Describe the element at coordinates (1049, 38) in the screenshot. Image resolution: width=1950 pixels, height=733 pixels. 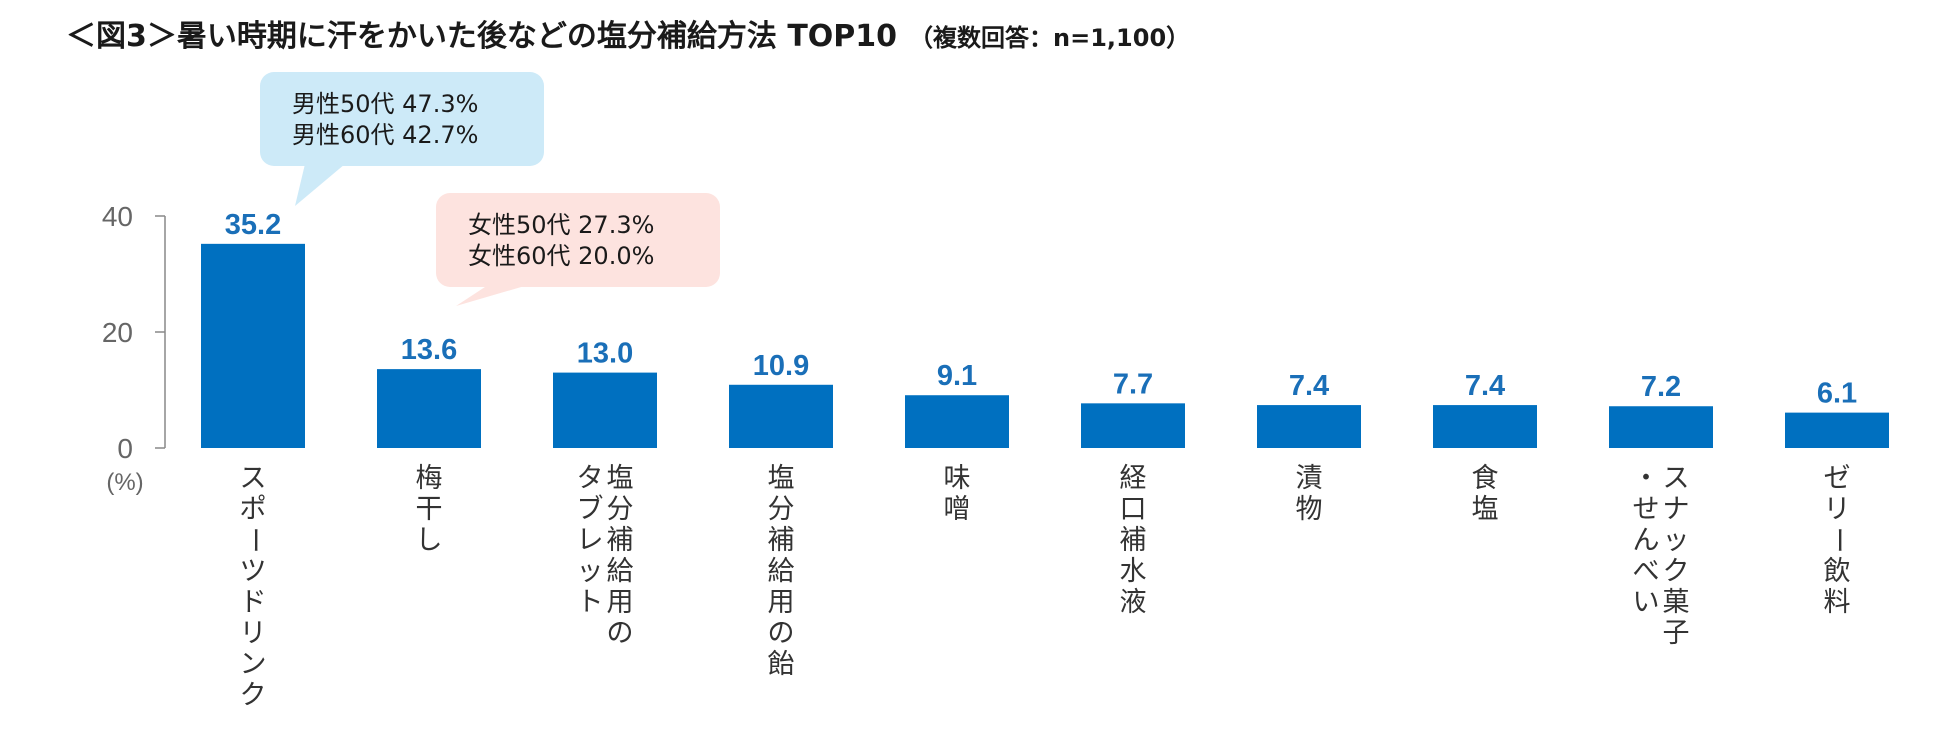
I see `chart-title-sub: （複数回答：n=1,100）` at that location.